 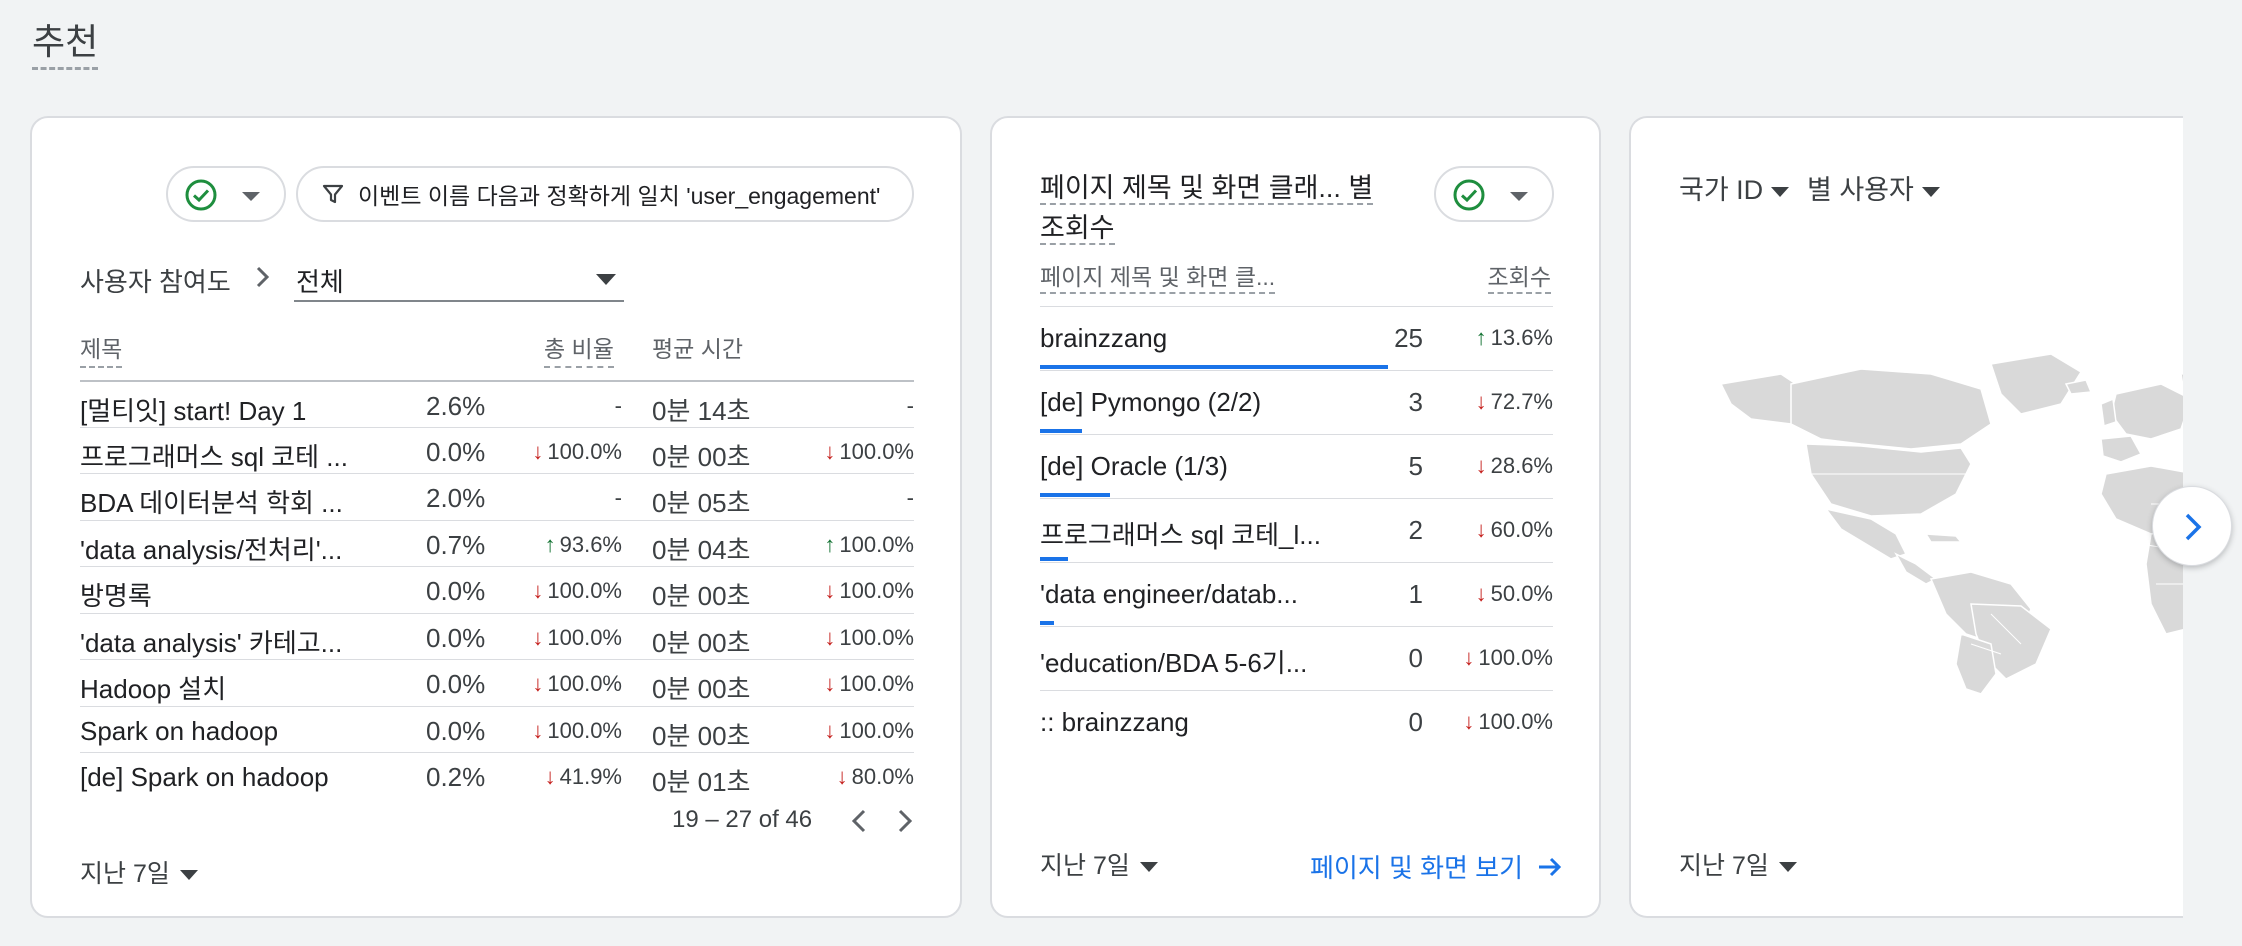 I want to click on row-name: :: brainzzang, so click(x=1114, y=722).